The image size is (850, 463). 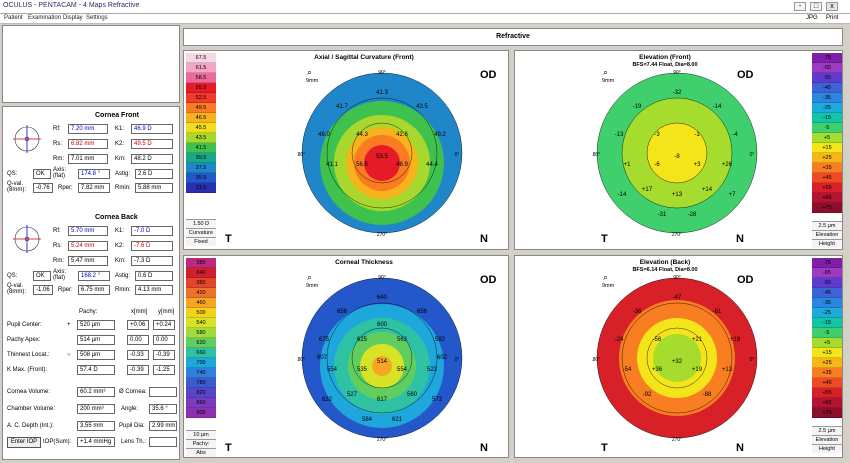 I want to click on map-value-label: +7, so click(x=733, y=195).